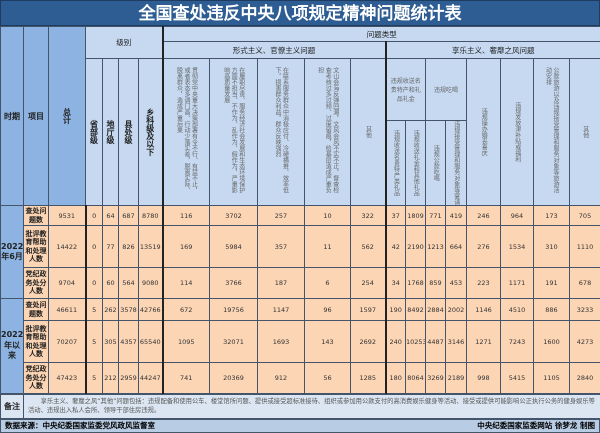 The height and width of the screenshot is (433, 600). What do you see at coordinates (129, 283) in the screenshot?
I see `data-cell: 564` at bounding box center [129, 283].